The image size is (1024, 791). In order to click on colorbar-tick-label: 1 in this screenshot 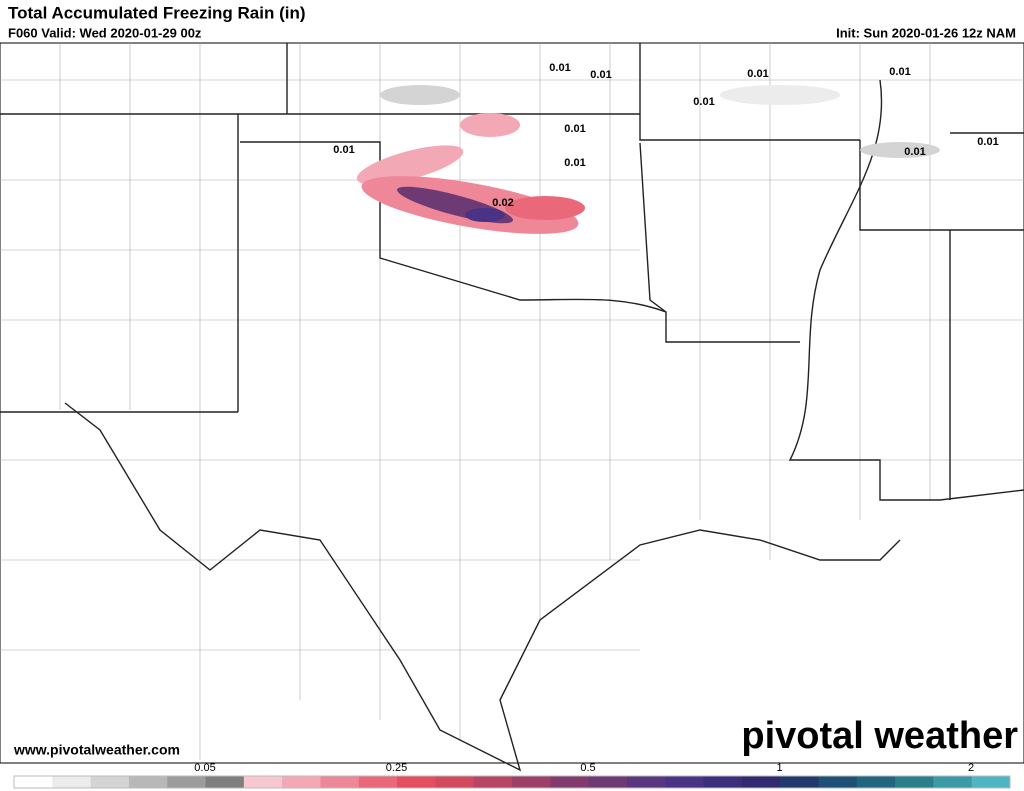, I will do `click(779, 768)`.